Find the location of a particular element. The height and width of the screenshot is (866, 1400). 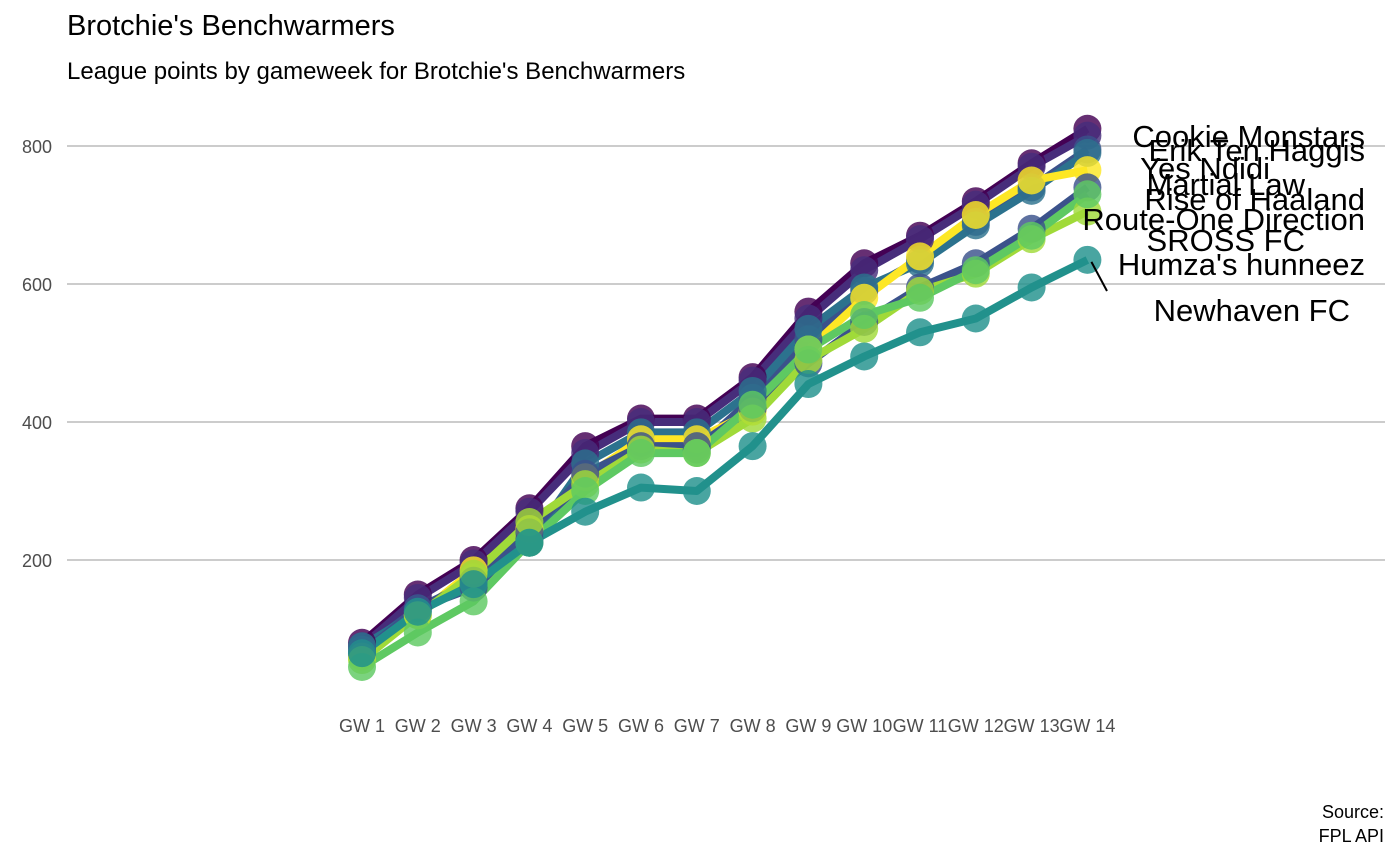

x-tick-label: GW 8 is located at coordinates (753, 726).